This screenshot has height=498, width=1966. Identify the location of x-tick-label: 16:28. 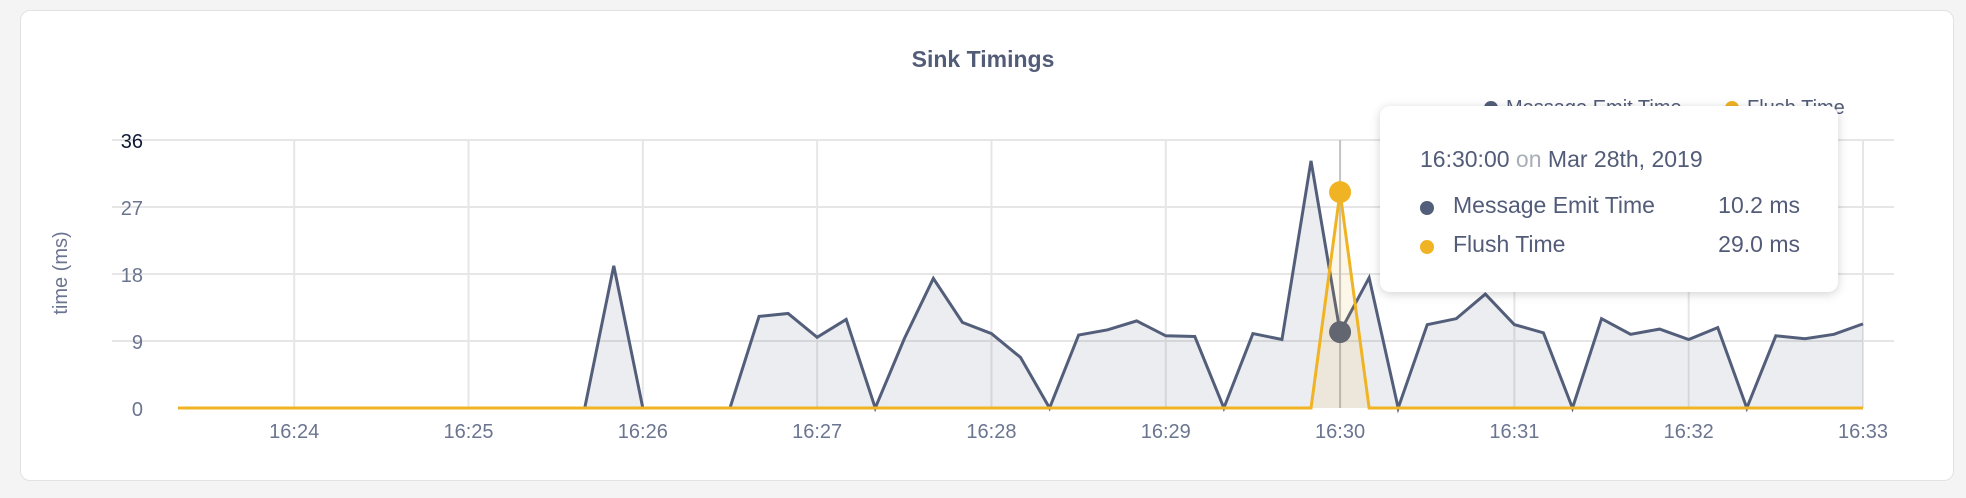
(991, 432).